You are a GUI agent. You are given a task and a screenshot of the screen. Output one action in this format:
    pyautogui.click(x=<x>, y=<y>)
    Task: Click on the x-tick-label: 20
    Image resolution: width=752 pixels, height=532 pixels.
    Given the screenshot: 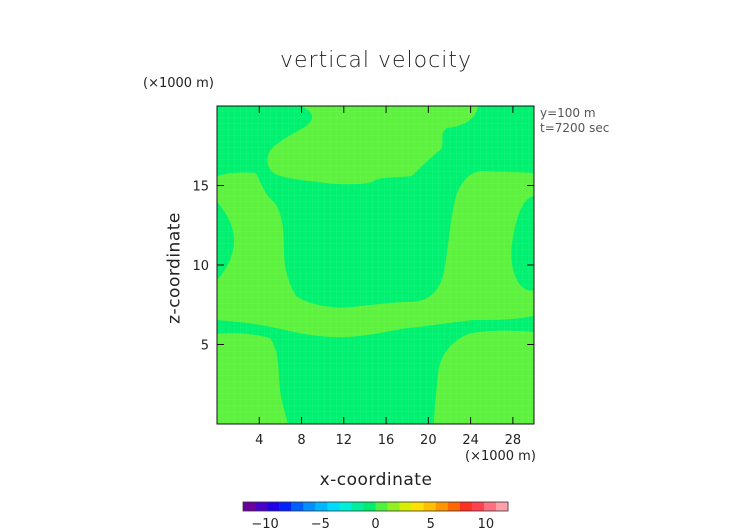 What is the action you would take?
    pyautogui.click(x=428, y=440)
    